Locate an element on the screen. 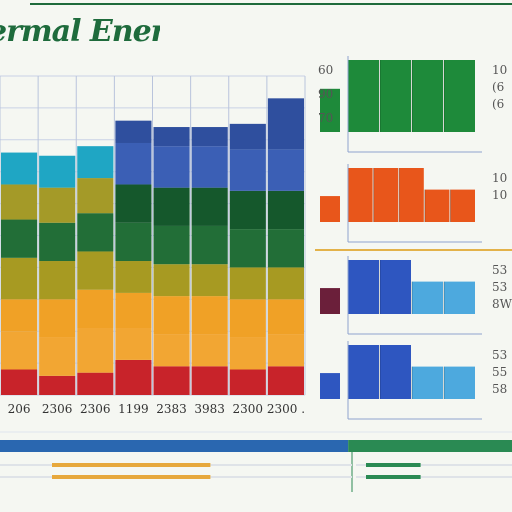  side-label-left: 60 is located at coordinates (325, 70).